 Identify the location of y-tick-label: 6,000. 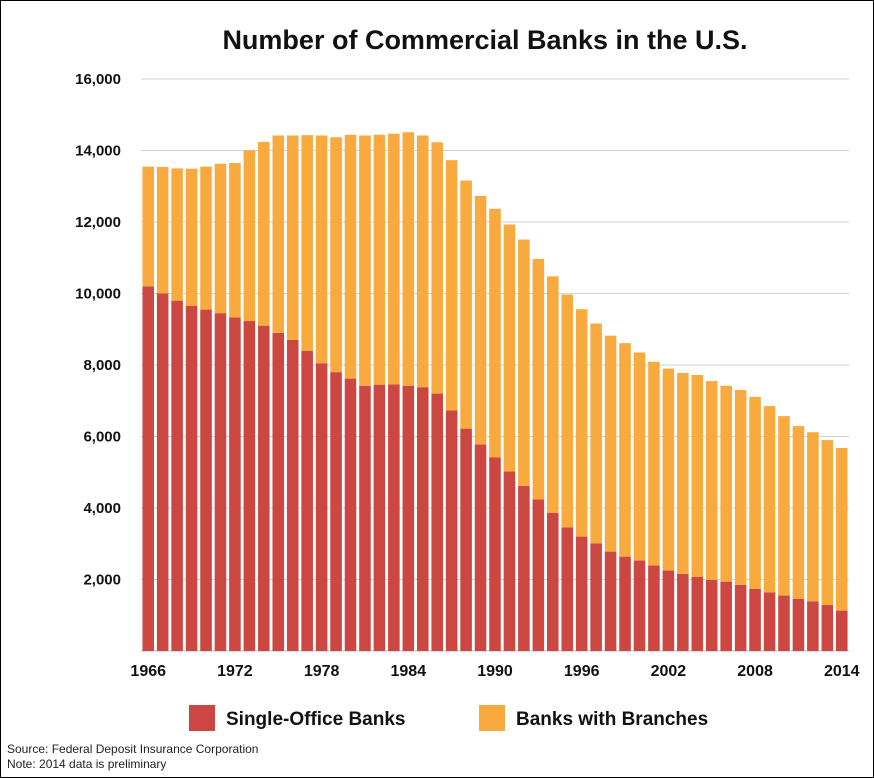
(102, 437).